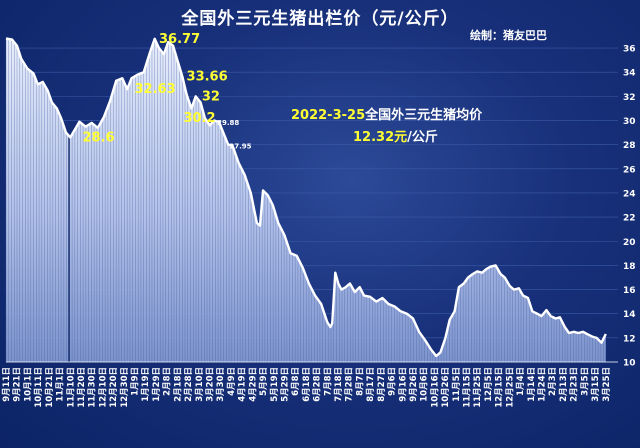 The image size is (640, 448). Describe the element at coordinates (168, 381) in the screenshot. I see `x-tick-label: 2月8日` at that location.